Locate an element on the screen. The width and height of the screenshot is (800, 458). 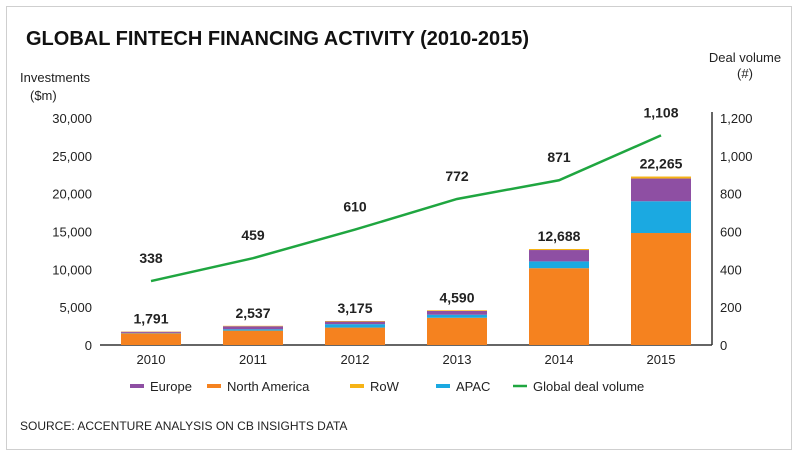
bar-total-label: 12,688 is located at coordinates (559, 236).